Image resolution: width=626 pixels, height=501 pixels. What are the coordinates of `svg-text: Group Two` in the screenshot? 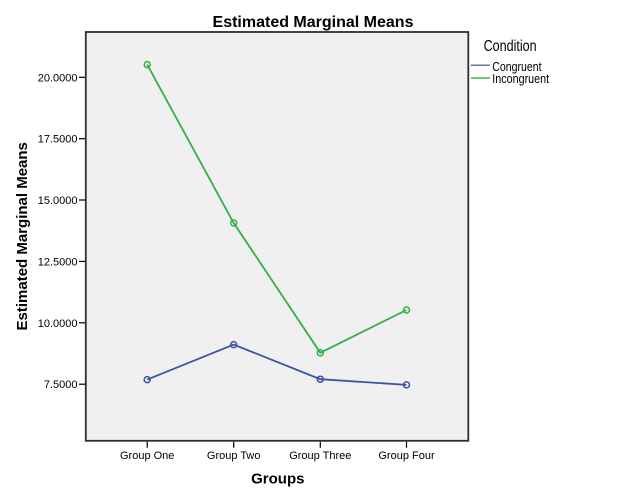 It's located at (234, 456).